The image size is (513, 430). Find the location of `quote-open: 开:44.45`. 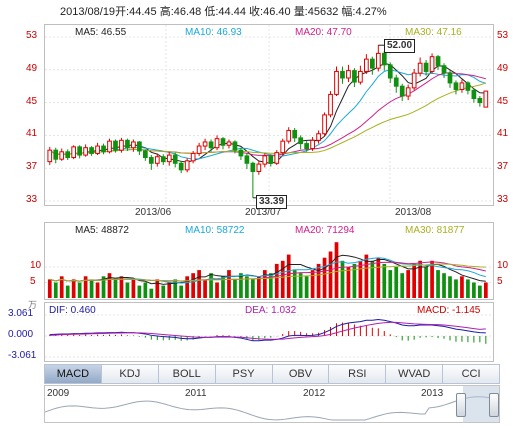

quote-open: 开:44.45 is located at coordinates (136, 12).